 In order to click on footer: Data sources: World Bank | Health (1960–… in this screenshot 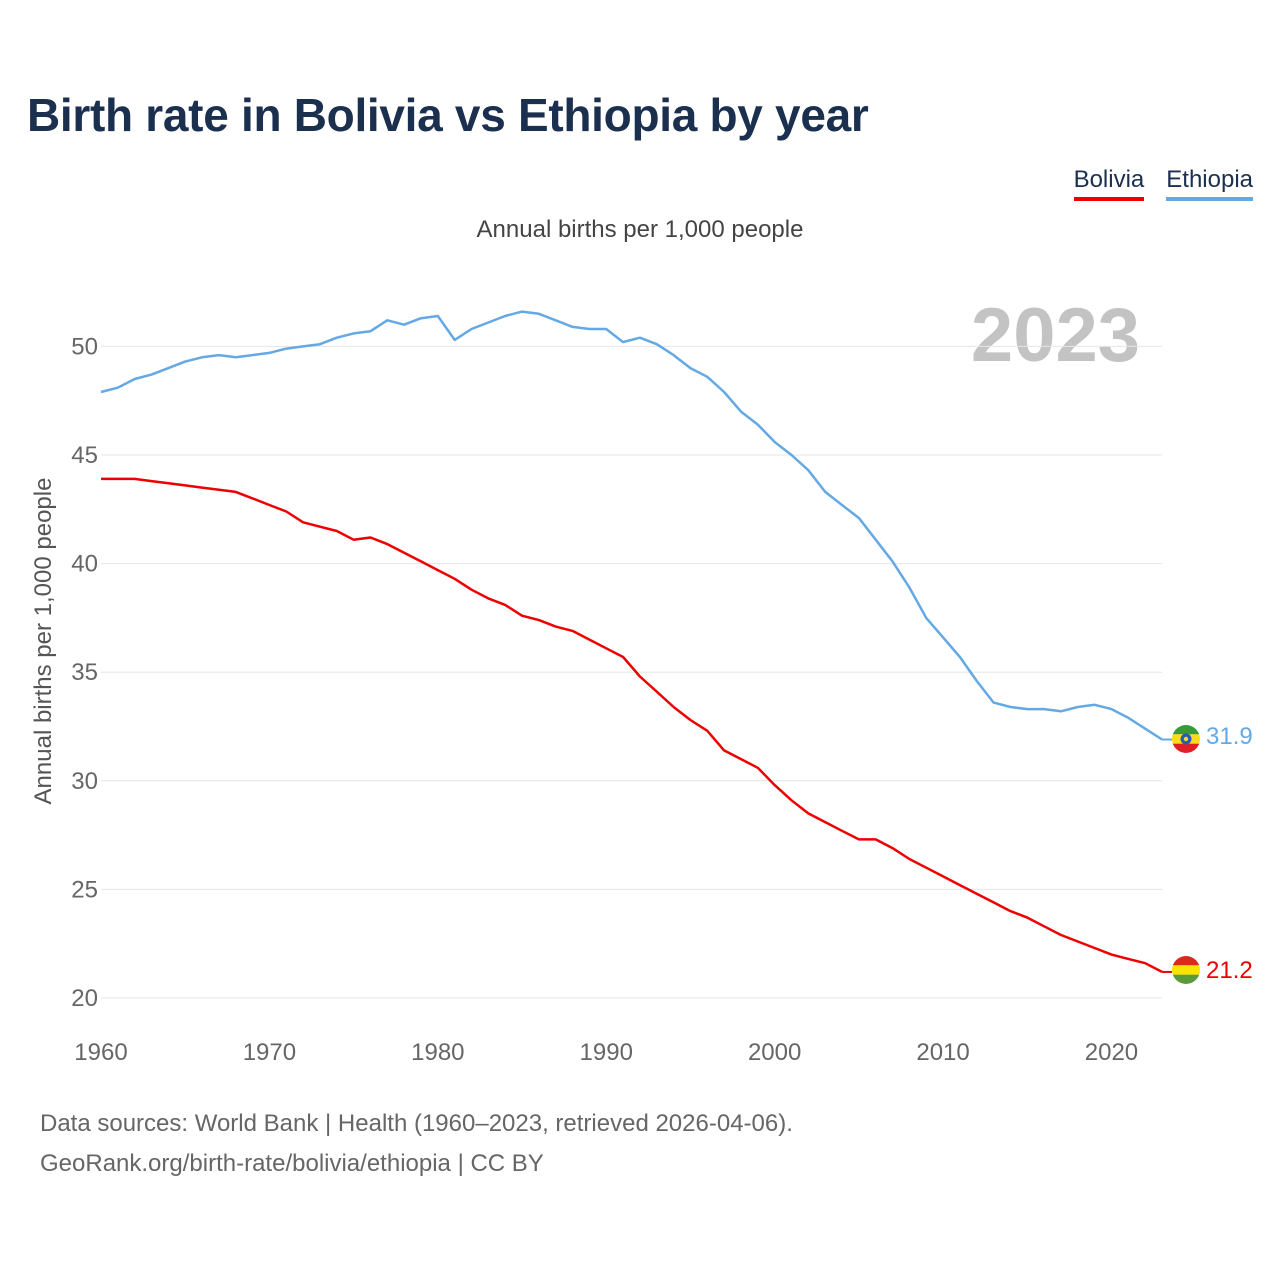, I will do `click(416, 1144)`.